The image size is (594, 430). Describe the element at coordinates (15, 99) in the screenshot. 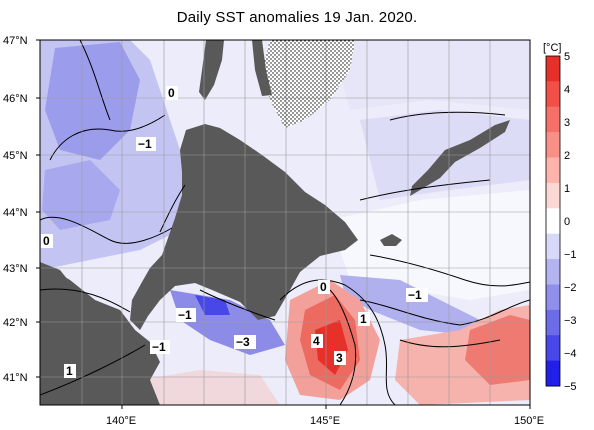

I see `lat-label: 46°N` at that location.